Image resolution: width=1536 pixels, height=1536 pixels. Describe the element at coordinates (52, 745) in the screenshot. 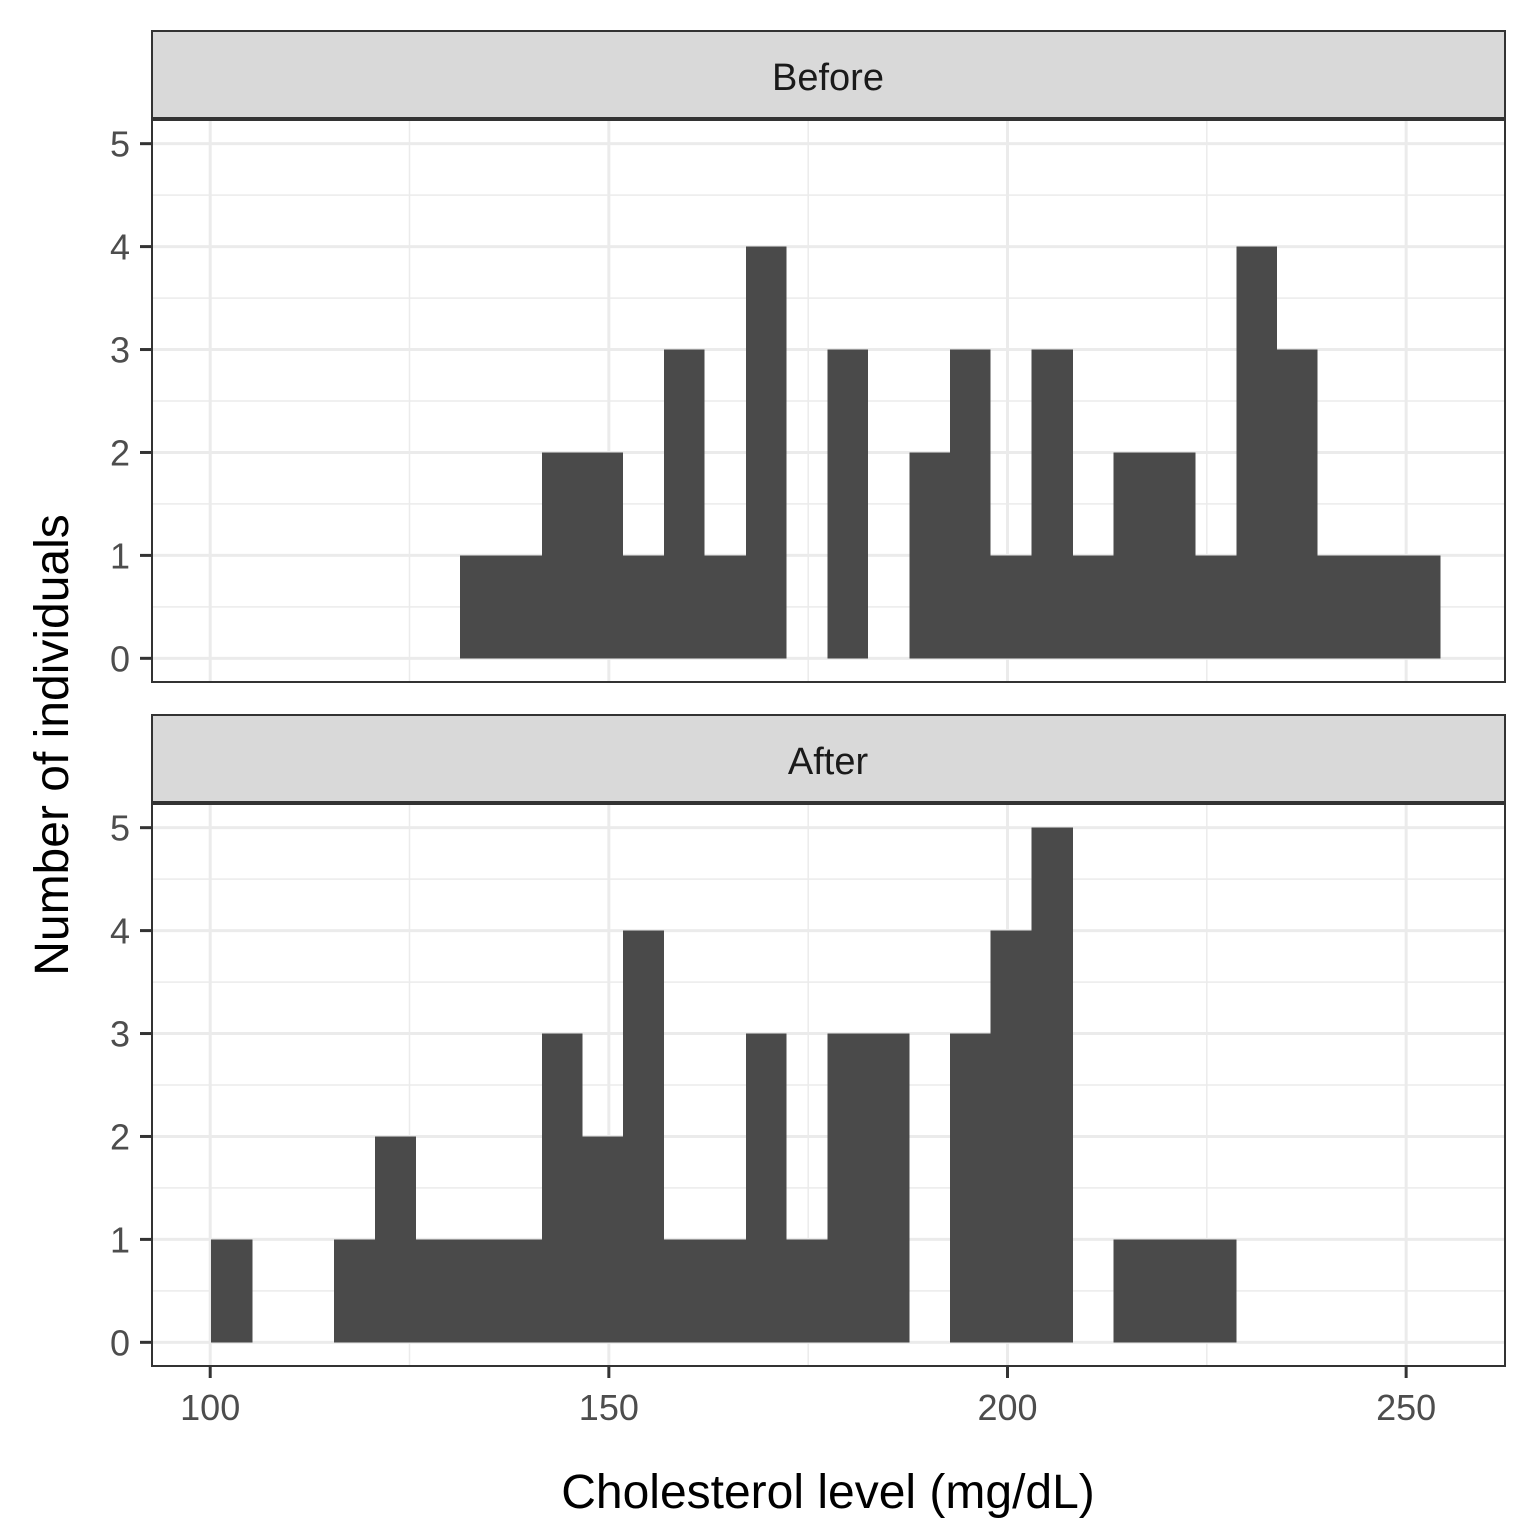

I see `y-axis-title: Number of individuals` at that location.